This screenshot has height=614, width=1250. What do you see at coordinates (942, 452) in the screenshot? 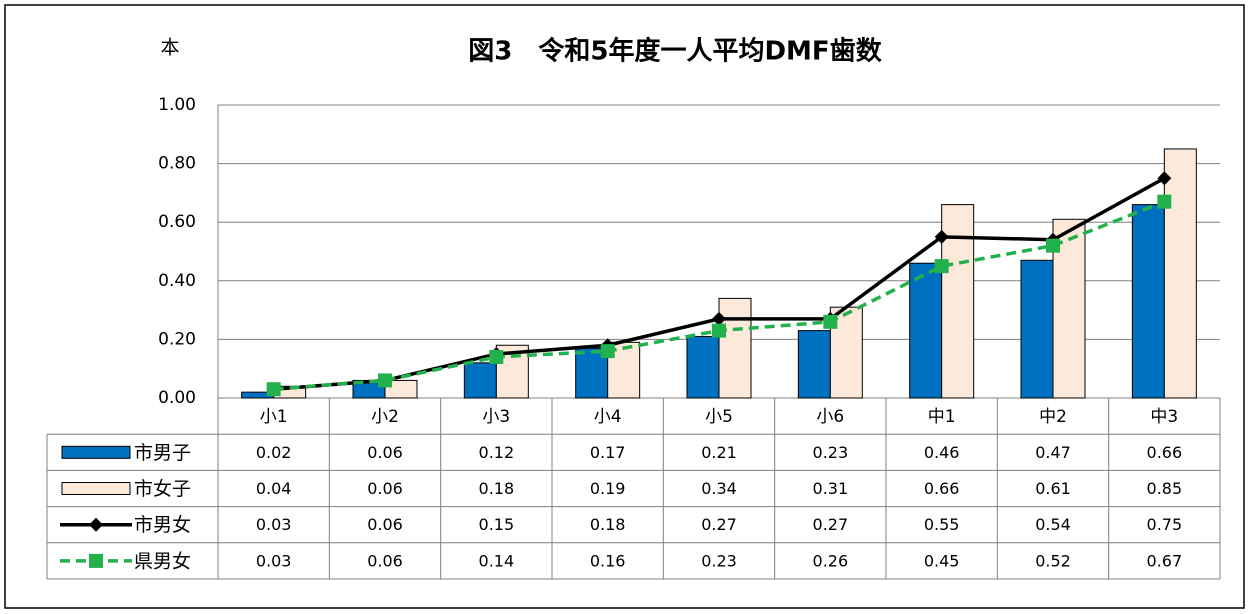
I see `table-value: 0.46` at bounding box center [942, 452].